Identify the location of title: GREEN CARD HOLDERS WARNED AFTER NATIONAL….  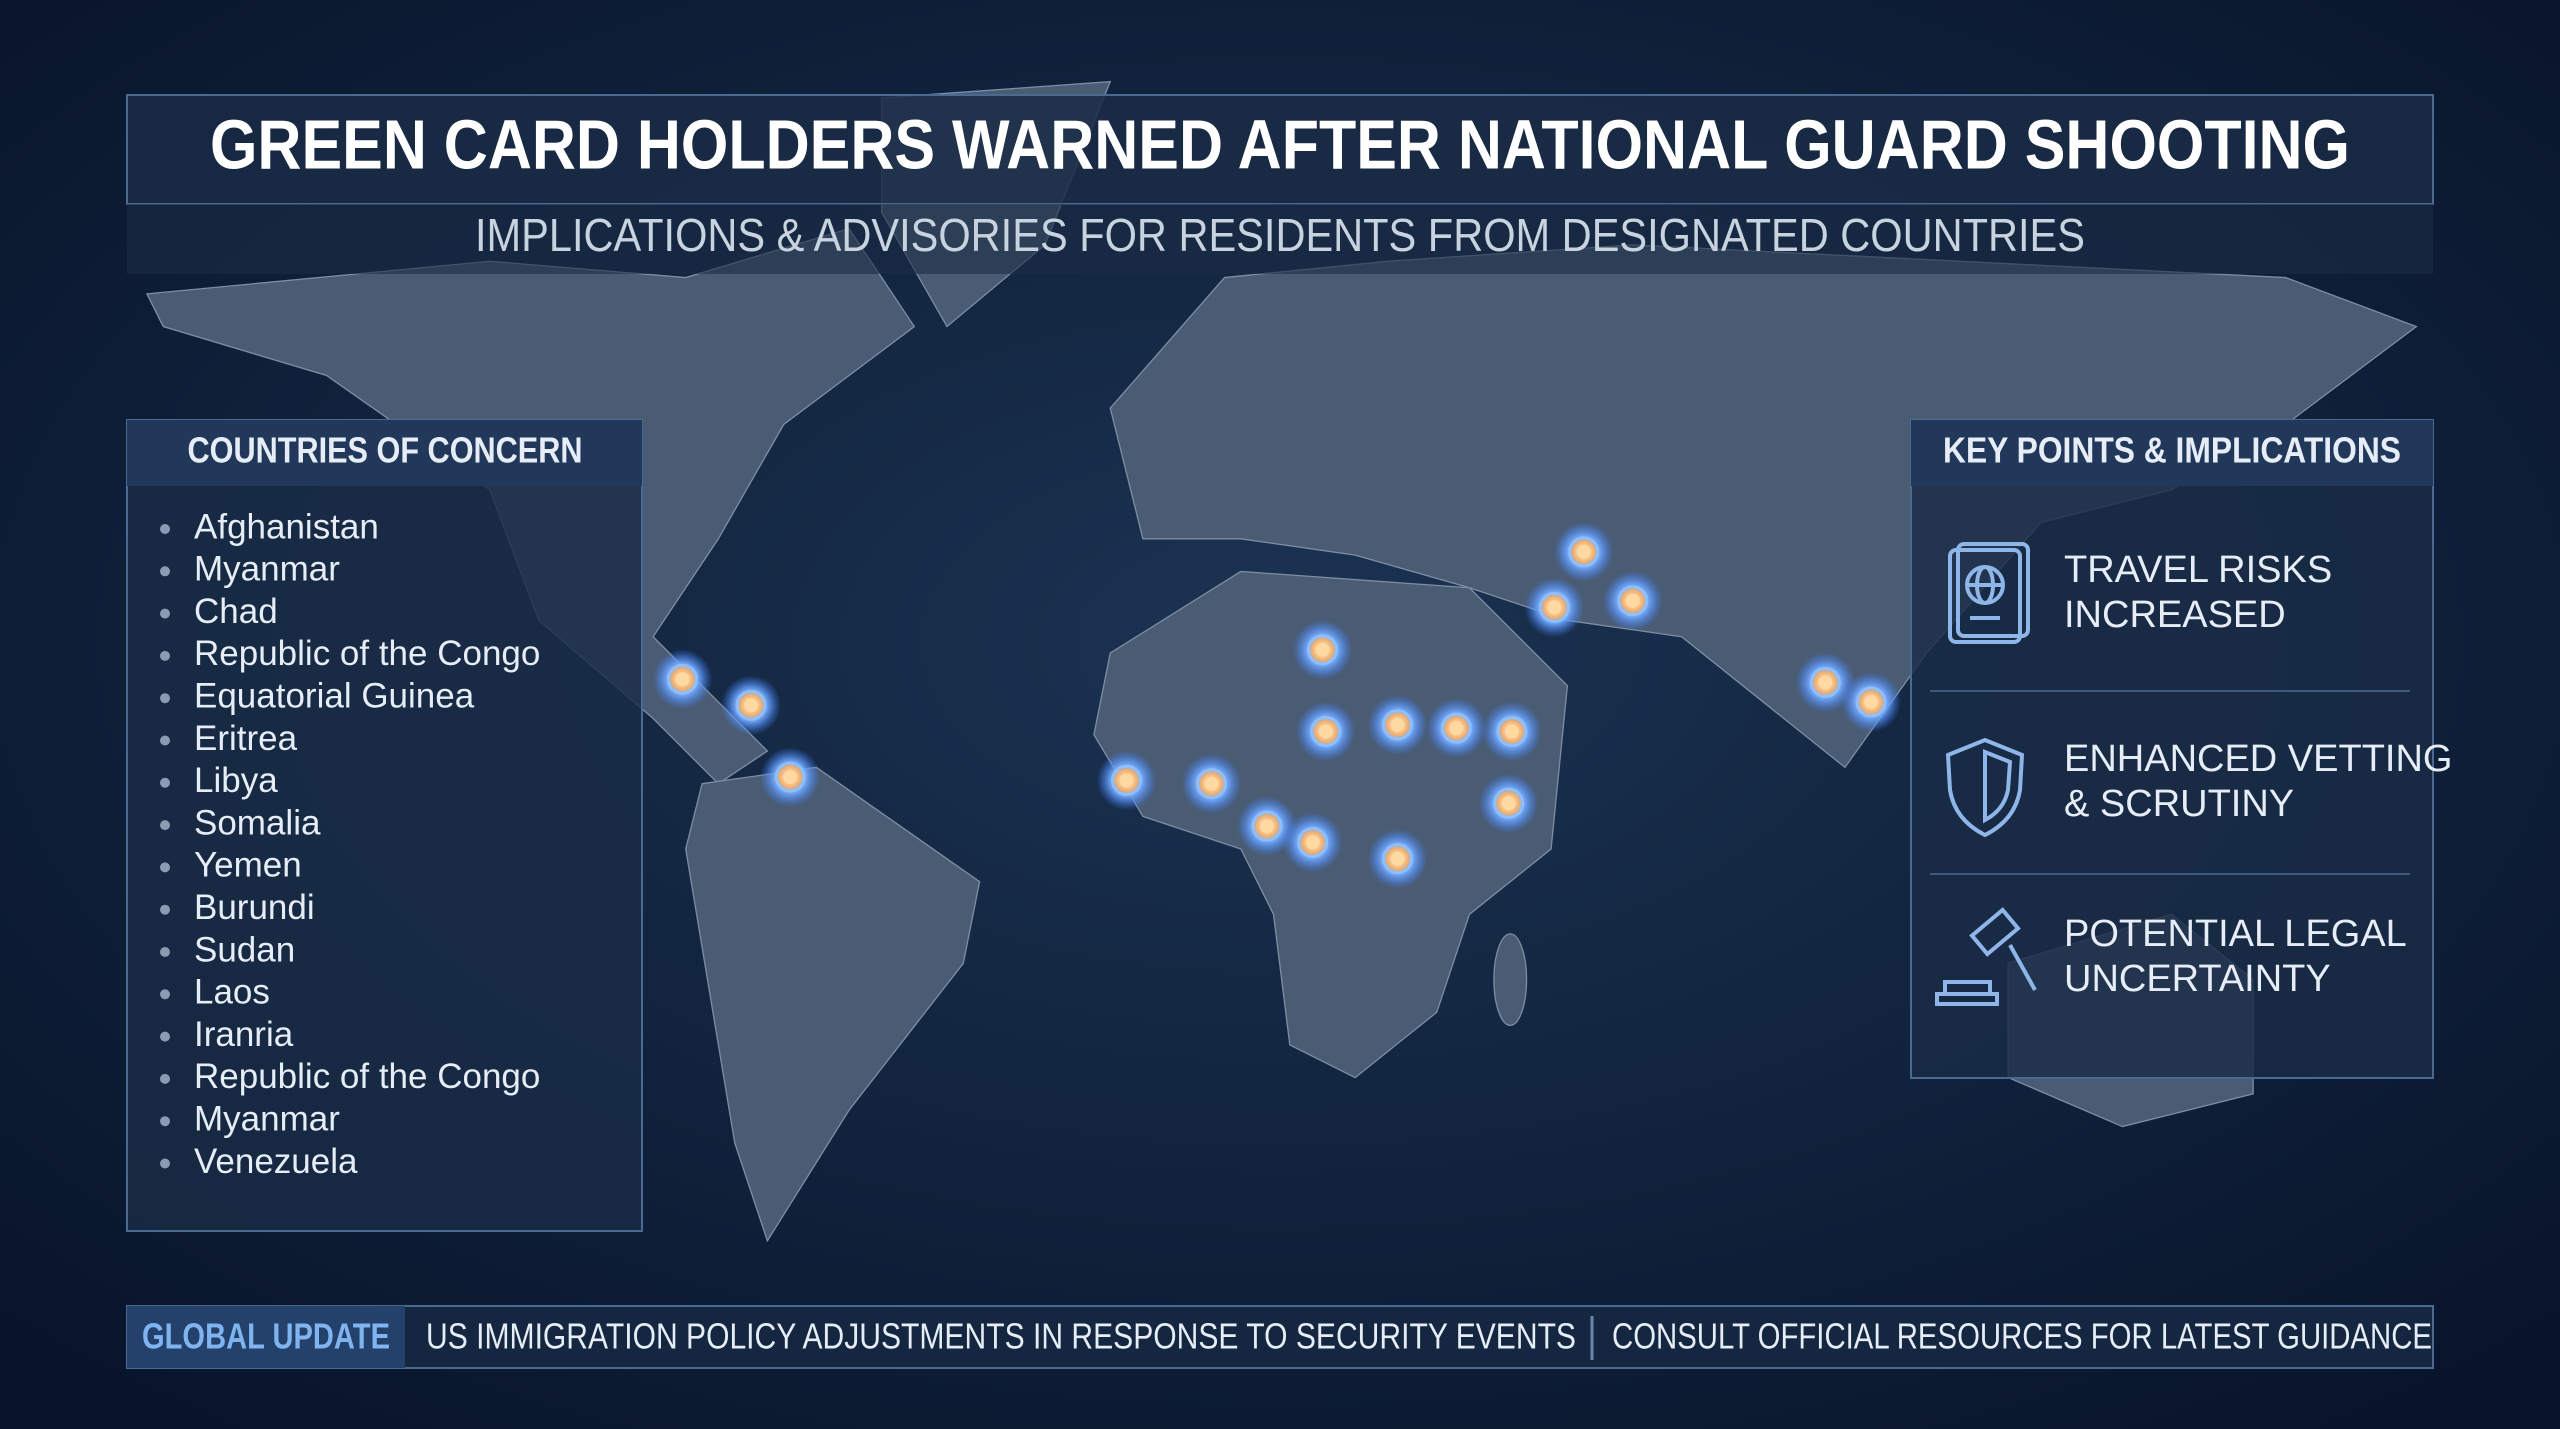
(1280, 144).